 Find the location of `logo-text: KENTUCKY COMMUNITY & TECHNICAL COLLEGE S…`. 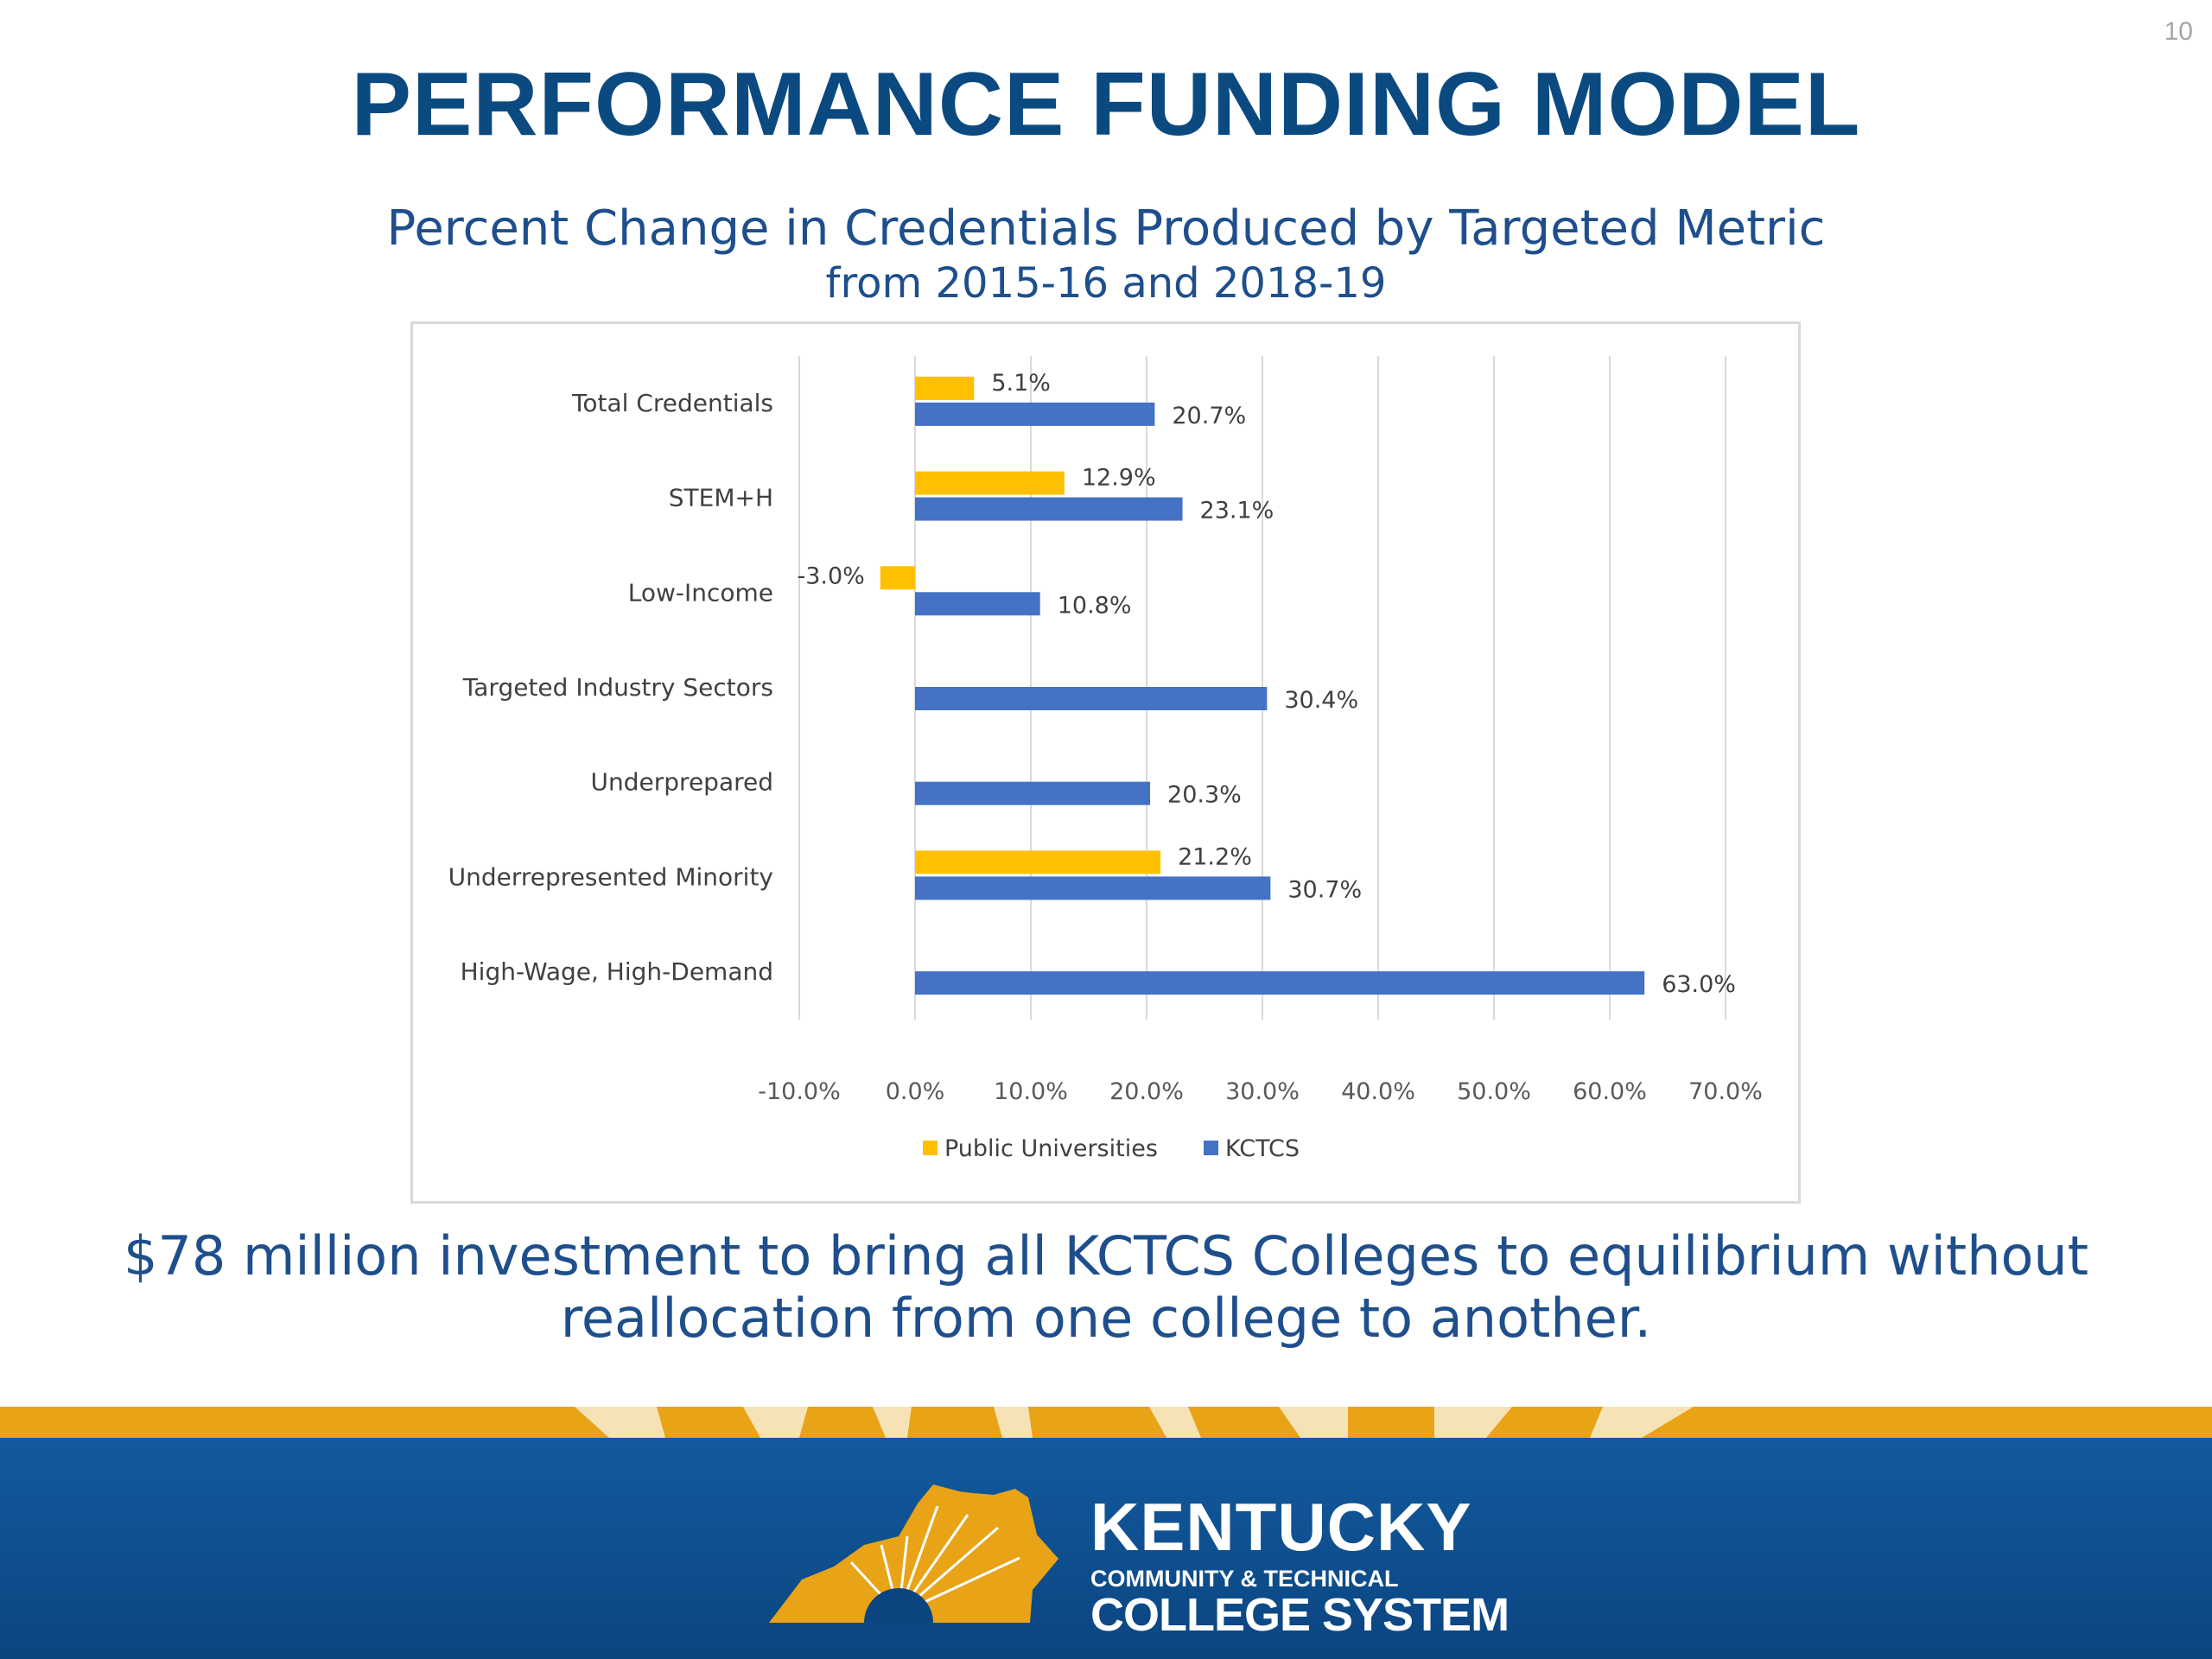

logo-text: KENTUCKY COMMUNITY & TECHNICAL COLLEGE S… is located at coordinates (1300, 1565).